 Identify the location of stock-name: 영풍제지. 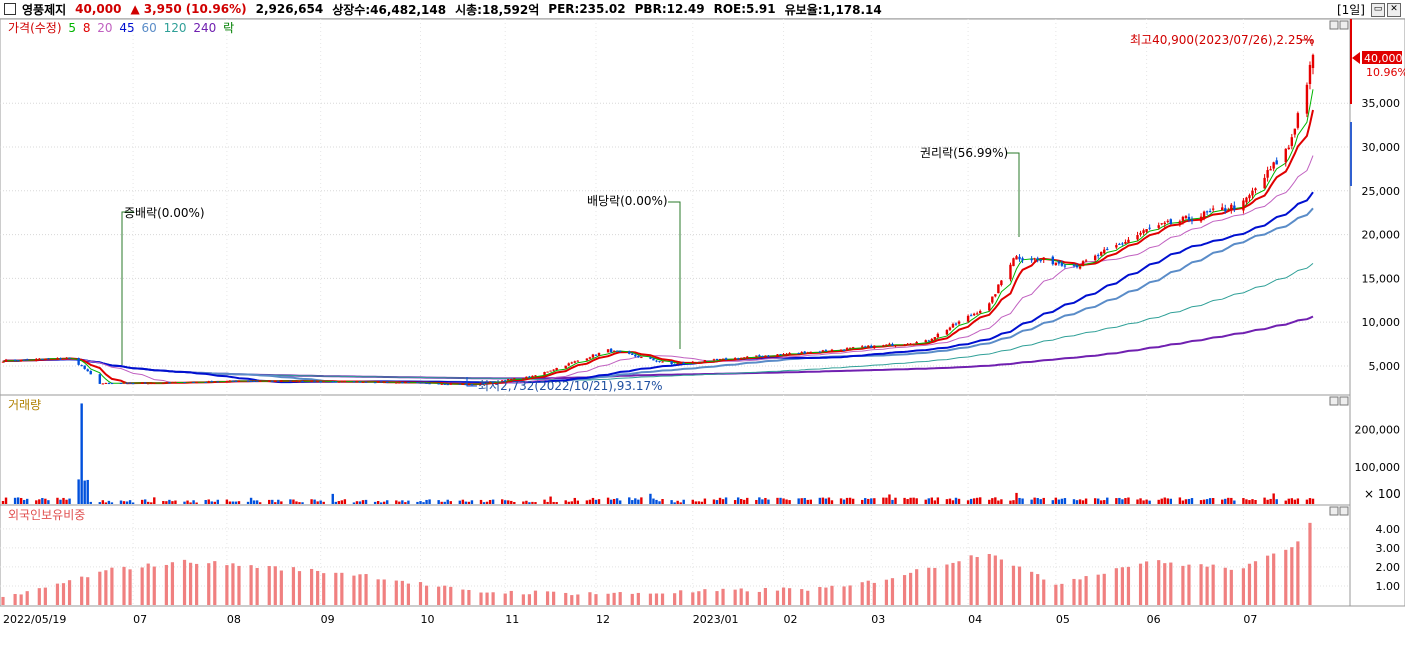
(44, 9).